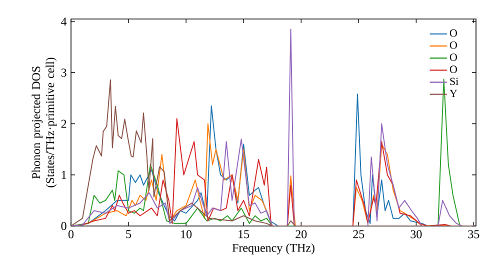 This screenshot has height=280, width=500. Describe the element at coordinates (63, 124) in the screenshot. I see `y-tick-label: 2` at that location.